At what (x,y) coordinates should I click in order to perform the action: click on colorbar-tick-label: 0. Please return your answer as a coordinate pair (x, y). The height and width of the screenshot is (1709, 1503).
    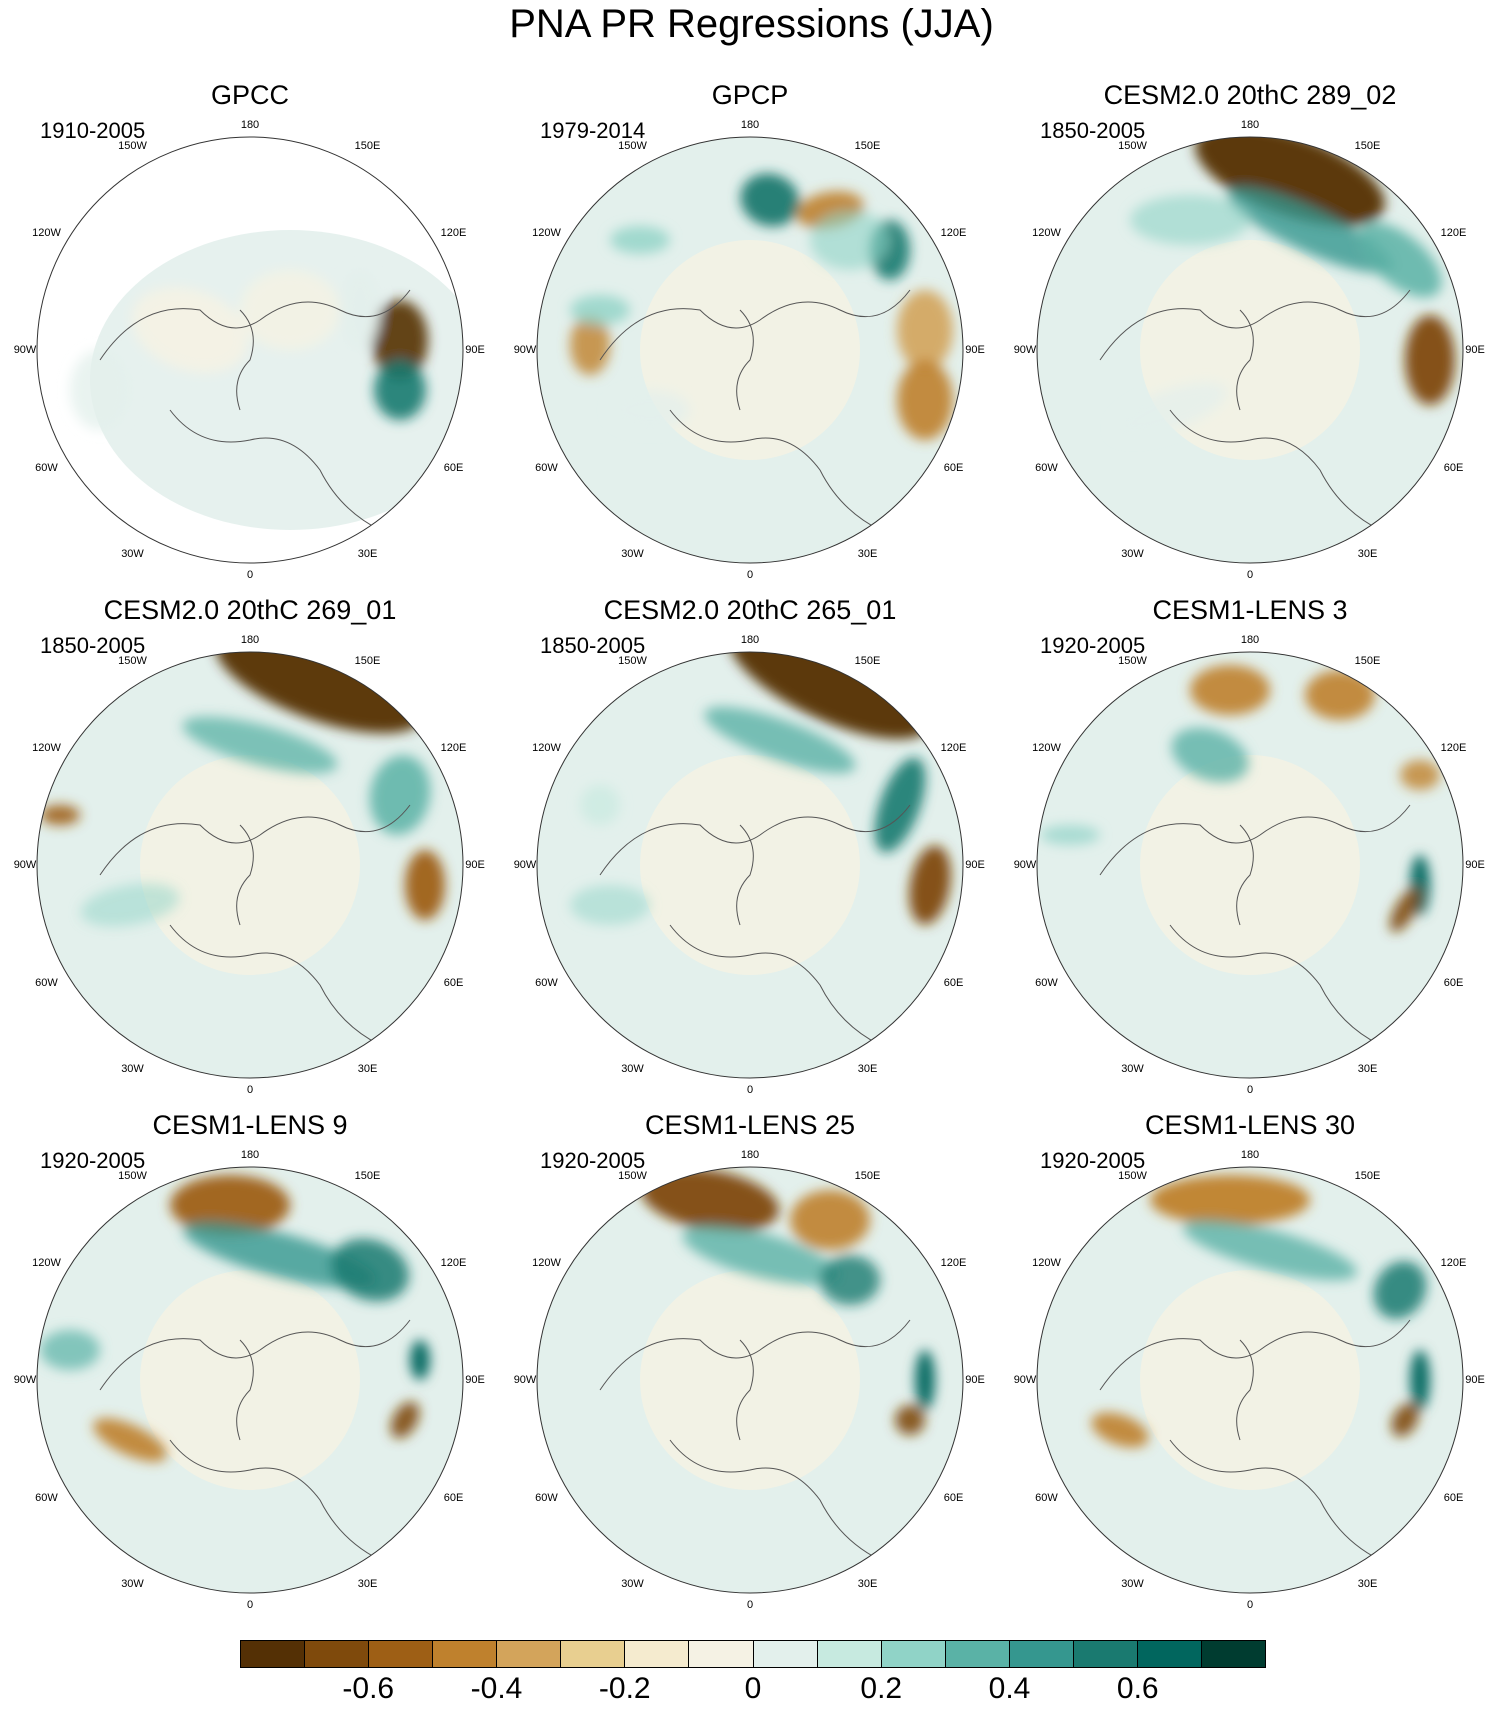
    Looking at the image, I should click on (753, 1688).